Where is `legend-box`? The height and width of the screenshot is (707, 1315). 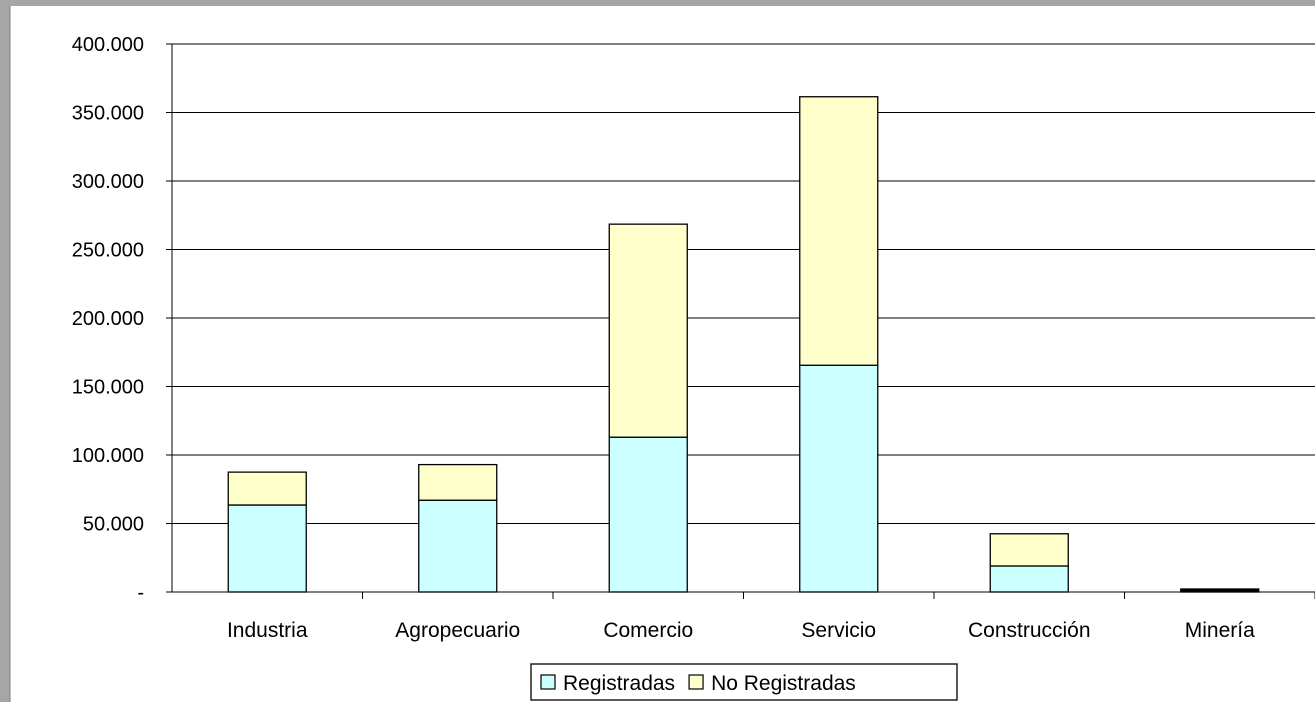 legend-box is located at coordinates (744, 682).